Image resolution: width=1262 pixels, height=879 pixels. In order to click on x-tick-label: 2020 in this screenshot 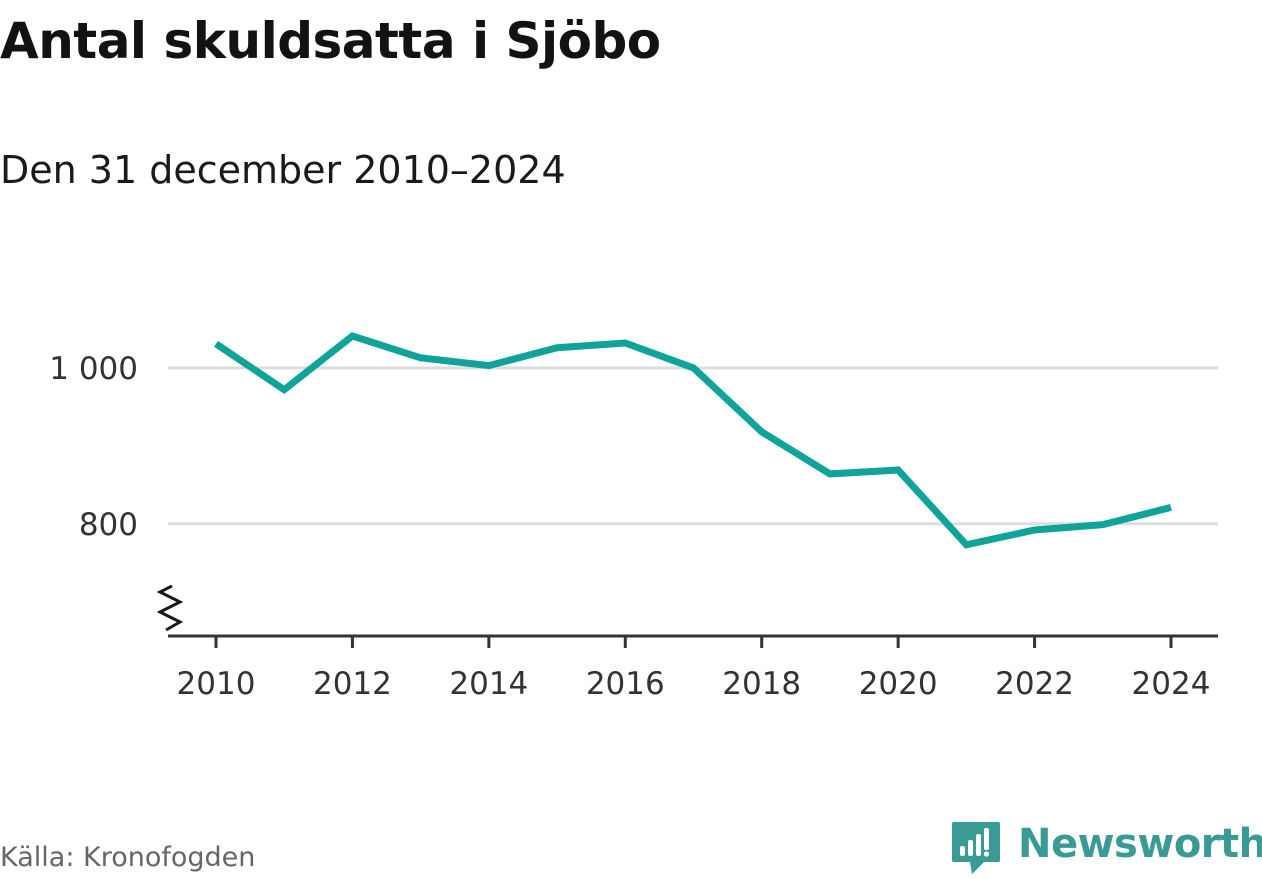, I will do `click(898, 684)`.